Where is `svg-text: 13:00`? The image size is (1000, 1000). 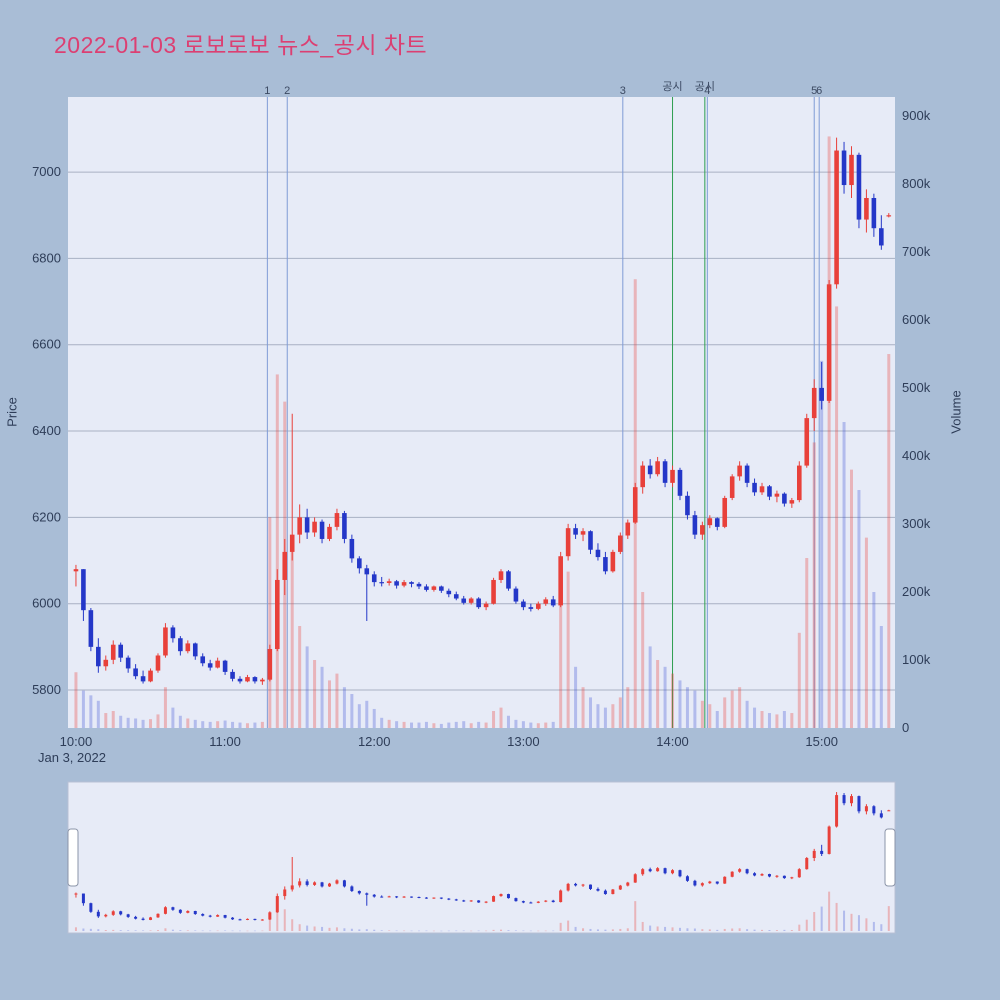 svg-text: 13:00 is located at coordinates (523, 741).